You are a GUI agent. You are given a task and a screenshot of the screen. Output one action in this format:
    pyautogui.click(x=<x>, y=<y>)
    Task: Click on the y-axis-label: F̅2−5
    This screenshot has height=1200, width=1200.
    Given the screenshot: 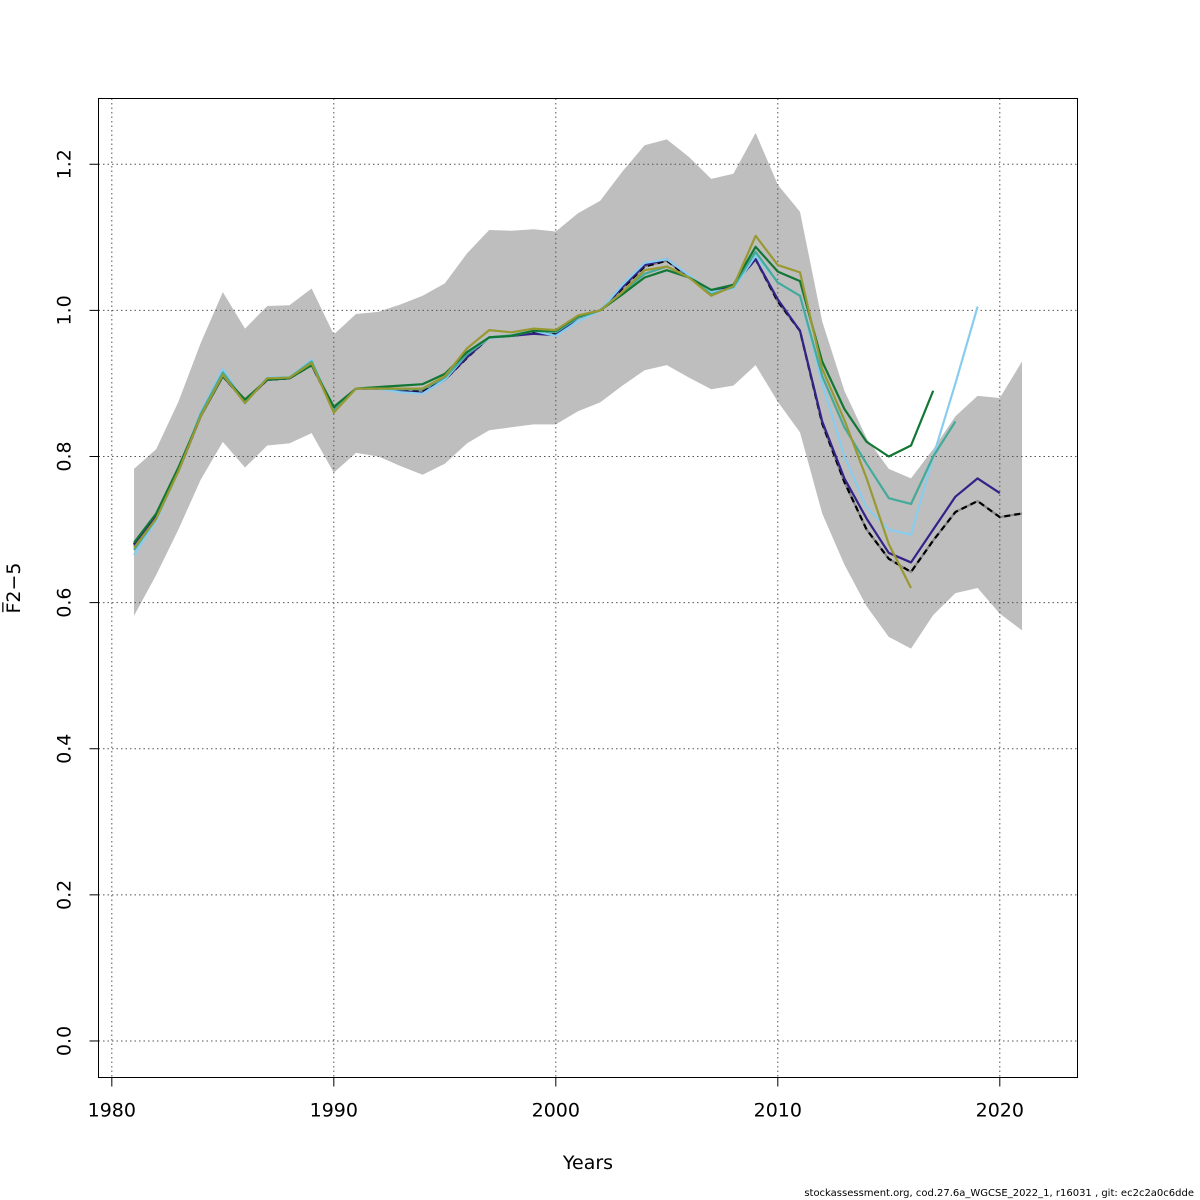 What is the action you would take?
    pyautogui.click(x=13, y=587)
    